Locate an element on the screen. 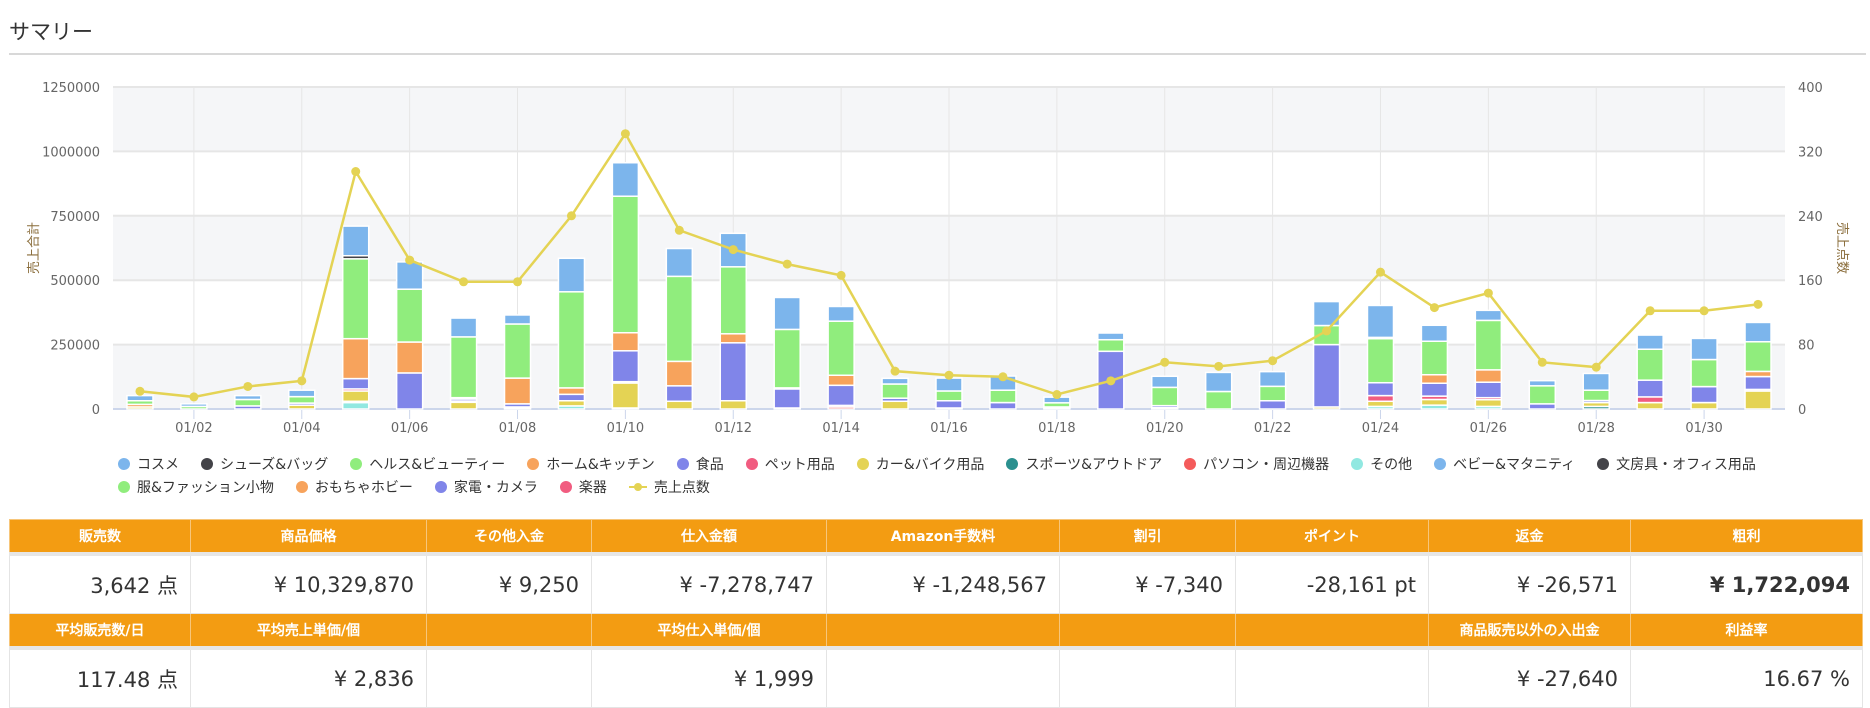 This screenshot has width=1870, height=708. legend-item: おもちゃホビー is located at coordinates (354, 487).